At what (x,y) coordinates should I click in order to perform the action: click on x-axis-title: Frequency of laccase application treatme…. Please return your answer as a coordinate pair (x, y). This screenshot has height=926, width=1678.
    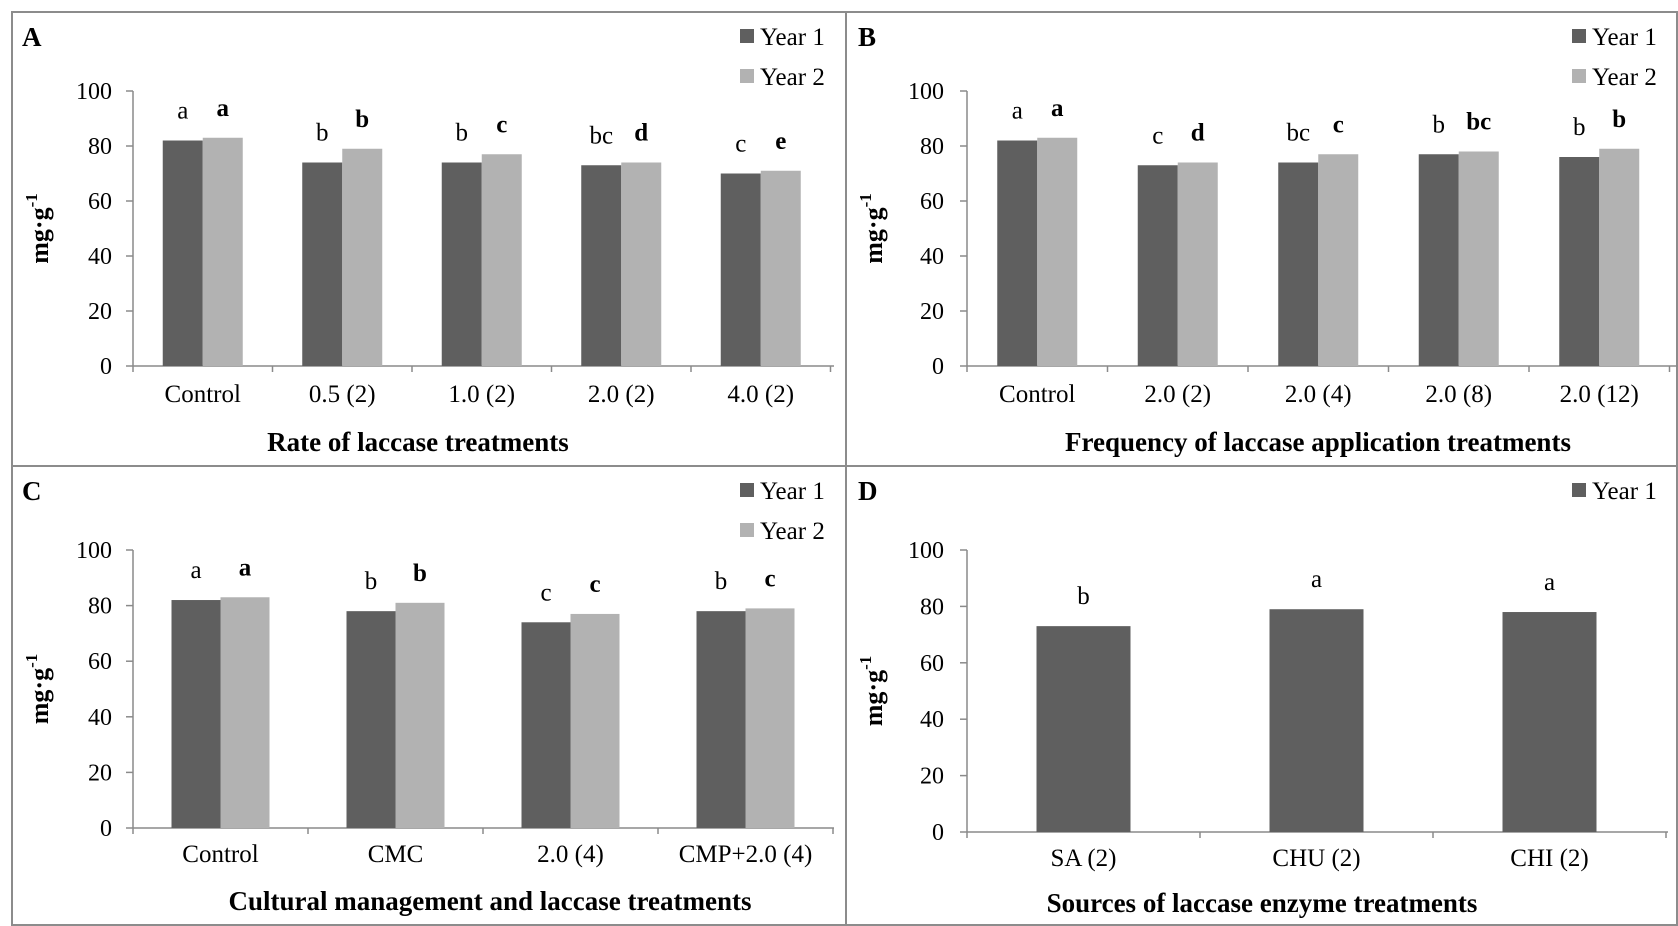
    Looking at the image, I should click on (1318, 442).